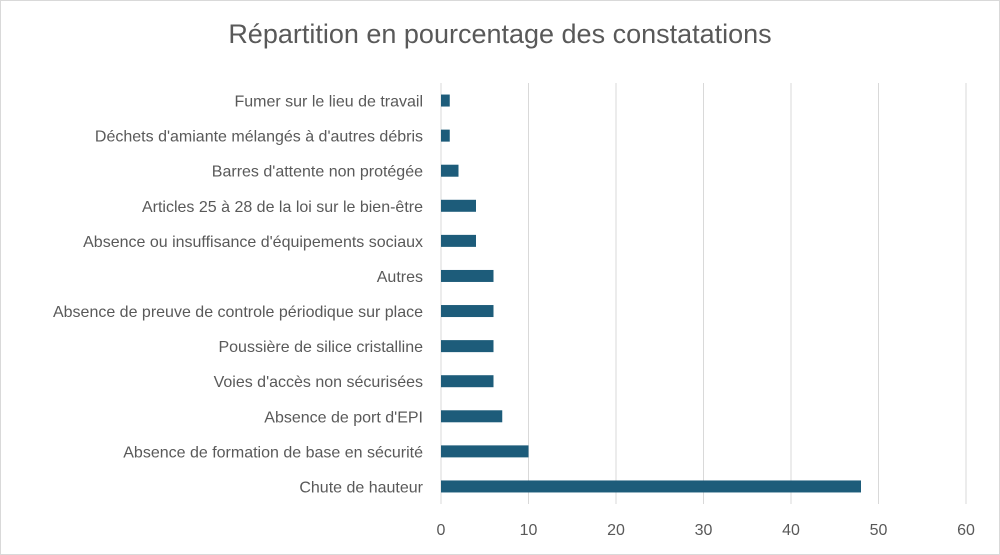 This screenshot has height=555, width=1000. Describe the element at coordinates (361, 487) in the screenshot. I see `category-label: Chute de hauteur` at that location.